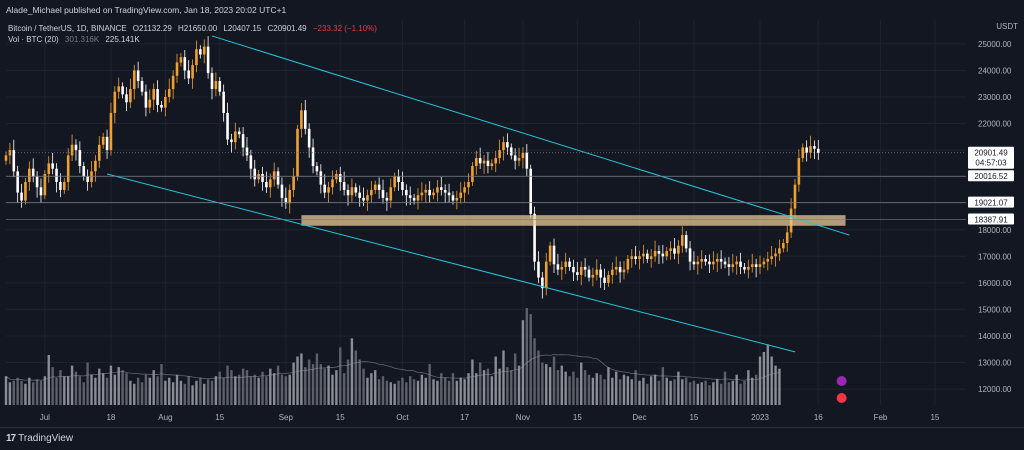  What do you see at coordinates (991, 219) in the screenshot?
I see `price-label: 18387.91` at bounding box center [991, 219].